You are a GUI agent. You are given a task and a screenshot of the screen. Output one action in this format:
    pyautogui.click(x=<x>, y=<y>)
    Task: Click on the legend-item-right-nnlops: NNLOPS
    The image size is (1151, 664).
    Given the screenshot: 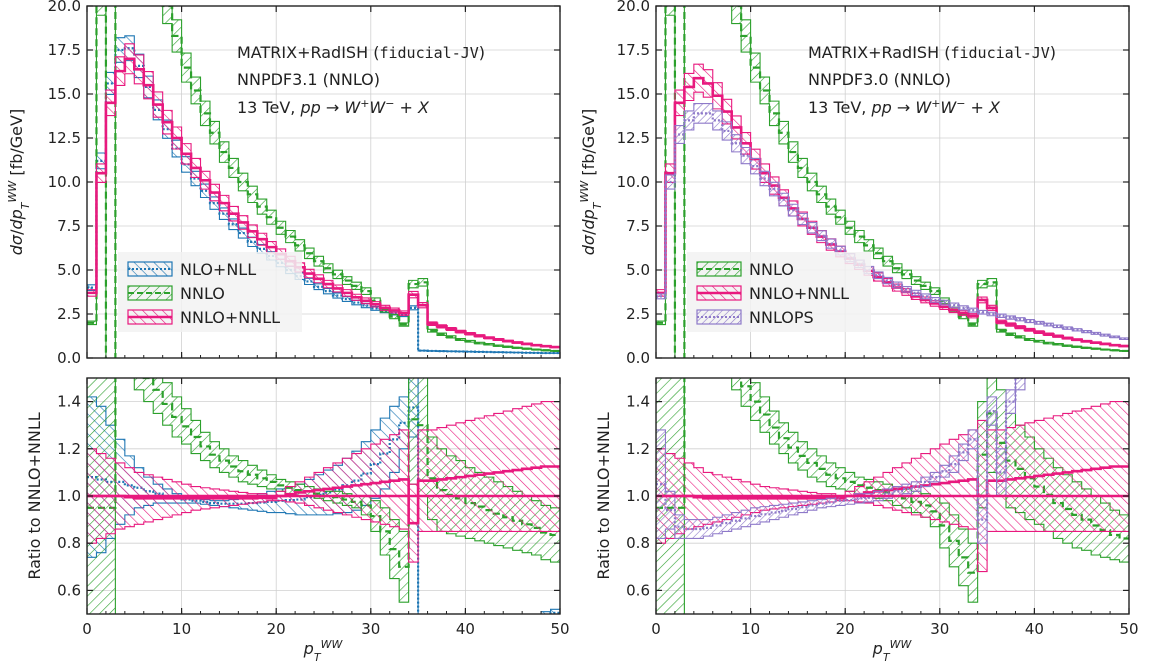 What is the action you would take?
    pyautogui.click(x=755, y=317)
    